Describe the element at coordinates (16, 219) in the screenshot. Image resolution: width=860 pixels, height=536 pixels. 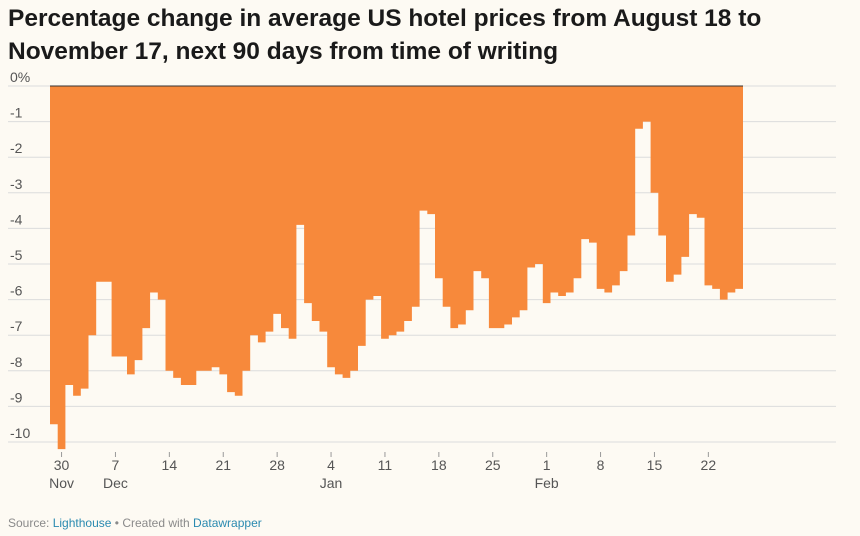
I see `y-tick-label: -4` at that location.